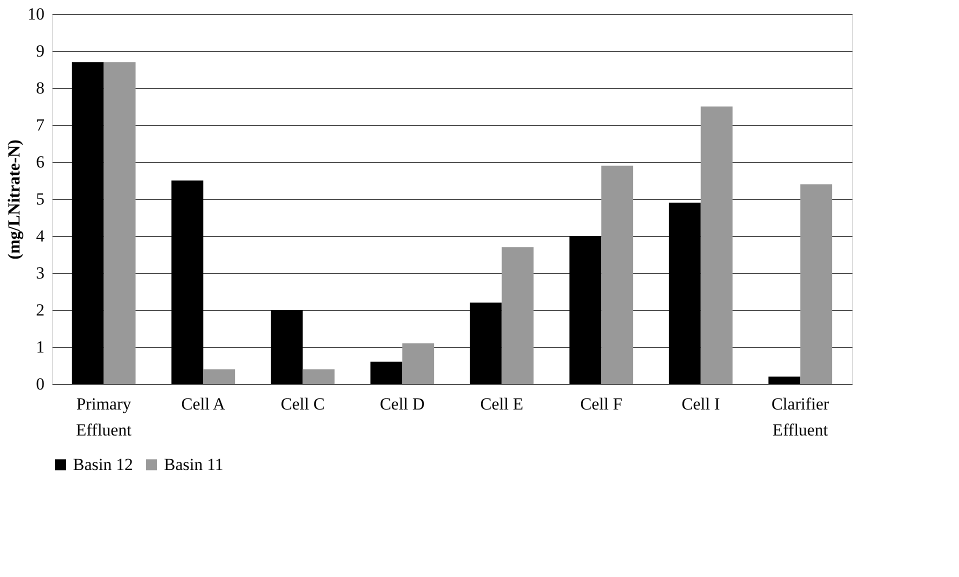 This screenshot has width=959, height=577. I want to click on x-tick-label: Cell A, so click(203, 404).